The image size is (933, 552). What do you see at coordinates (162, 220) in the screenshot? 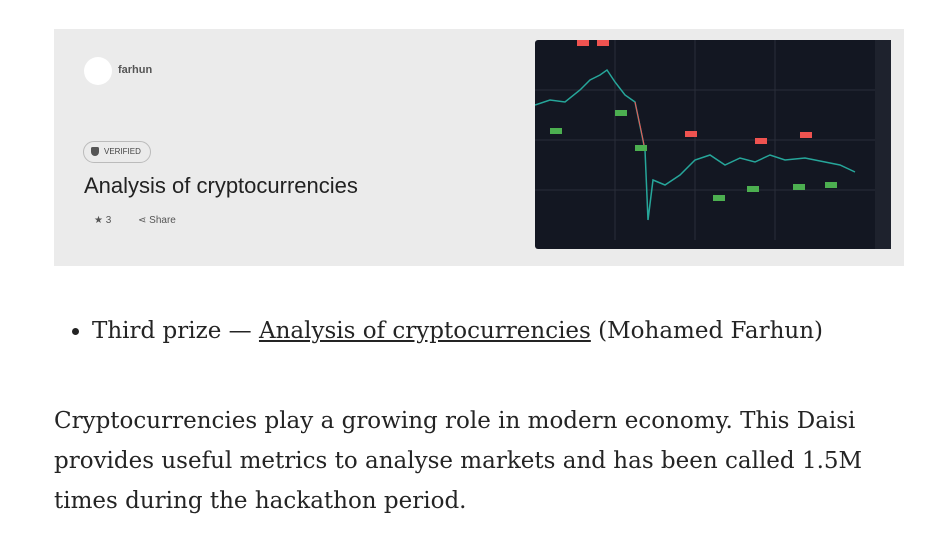
I see `share-label: Share` at bounding box center [162, 220].